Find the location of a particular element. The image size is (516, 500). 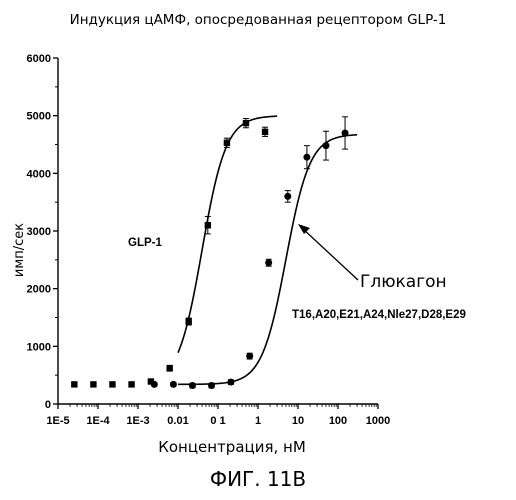

y-tick-label: 0 is located at coordinates (48, 405).